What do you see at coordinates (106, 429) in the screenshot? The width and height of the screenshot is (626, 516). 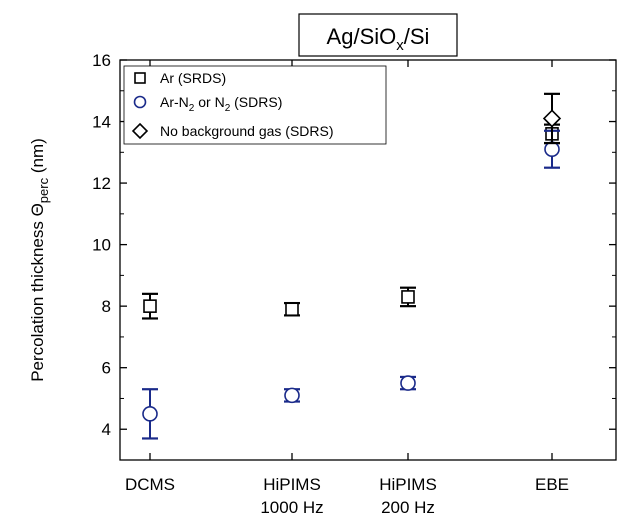 I see `y-tick-label: 4` at bounding box center [106, 429].